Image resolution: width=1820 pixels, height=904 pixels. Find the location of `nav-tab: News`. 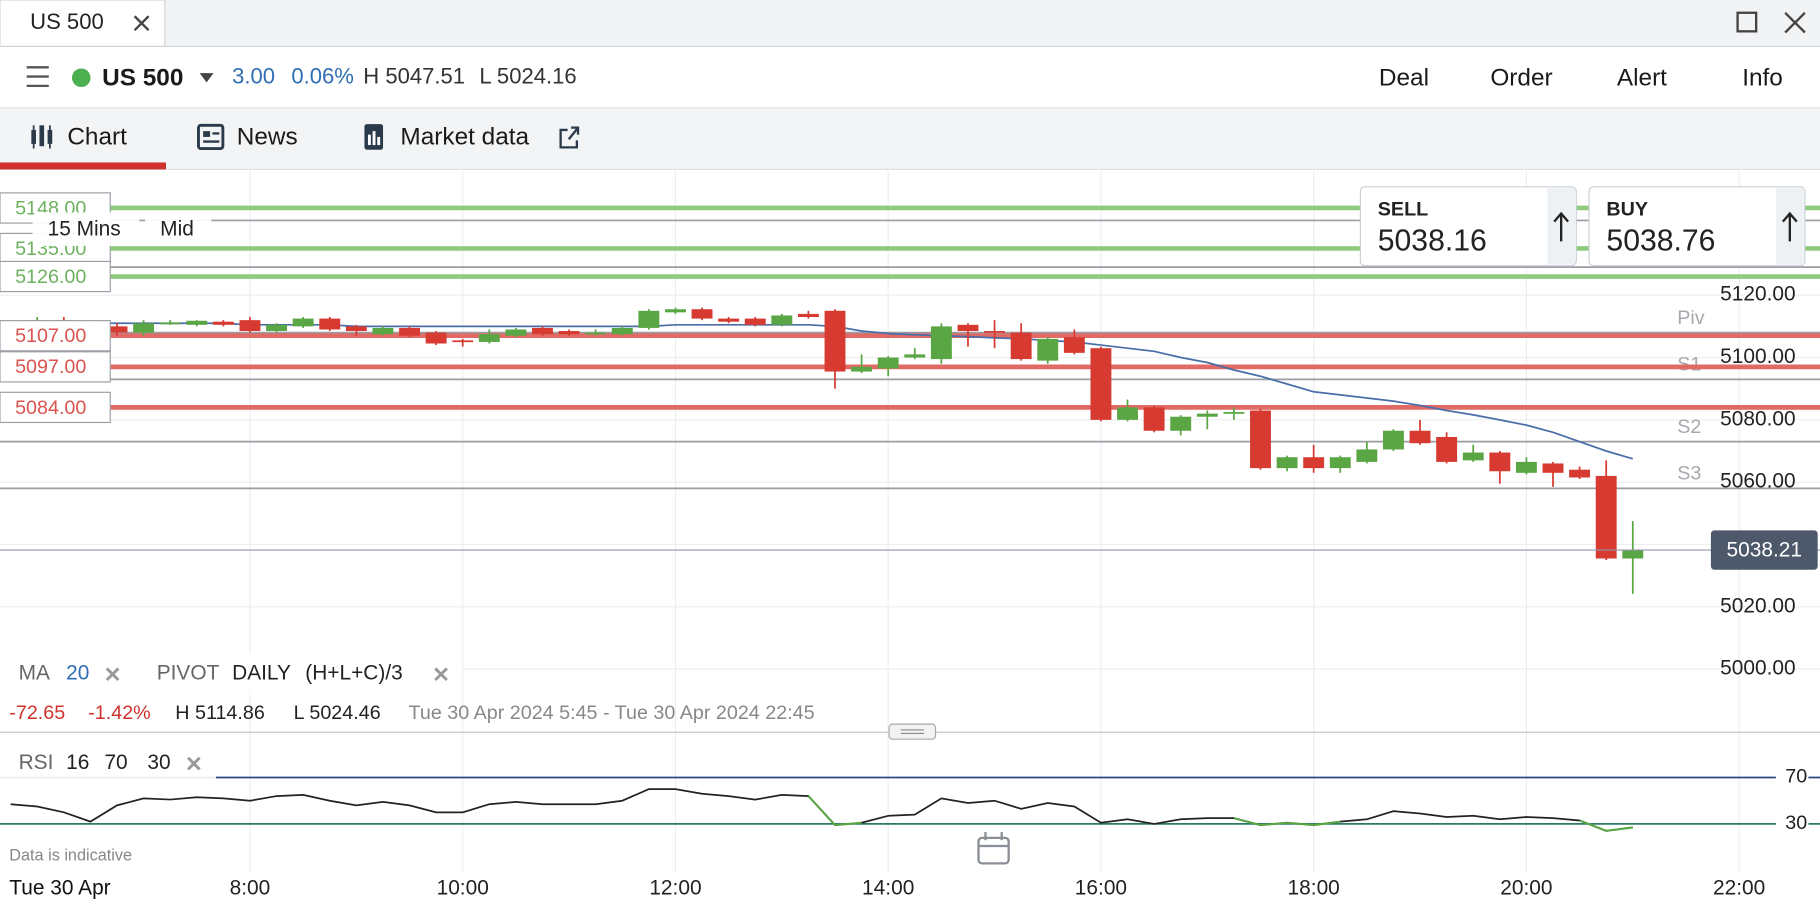

nav-tab: News is located at coordinates (267, 137).